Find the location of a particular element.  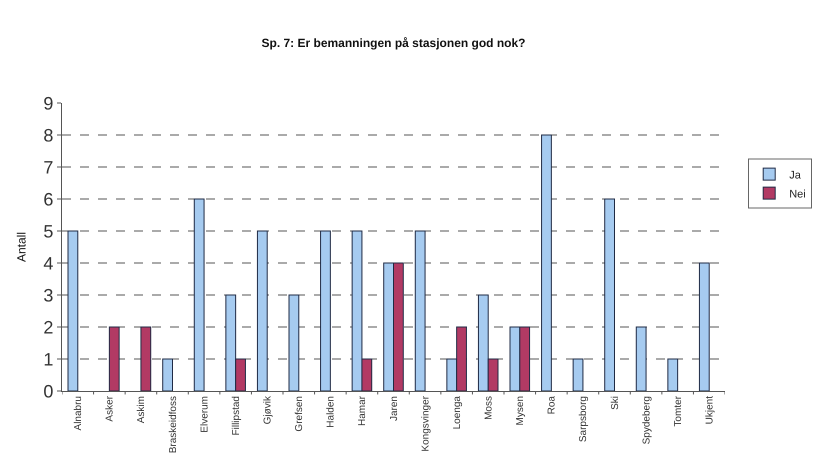

x-tick-label: Ukjent is located at coordinates (710, 410).